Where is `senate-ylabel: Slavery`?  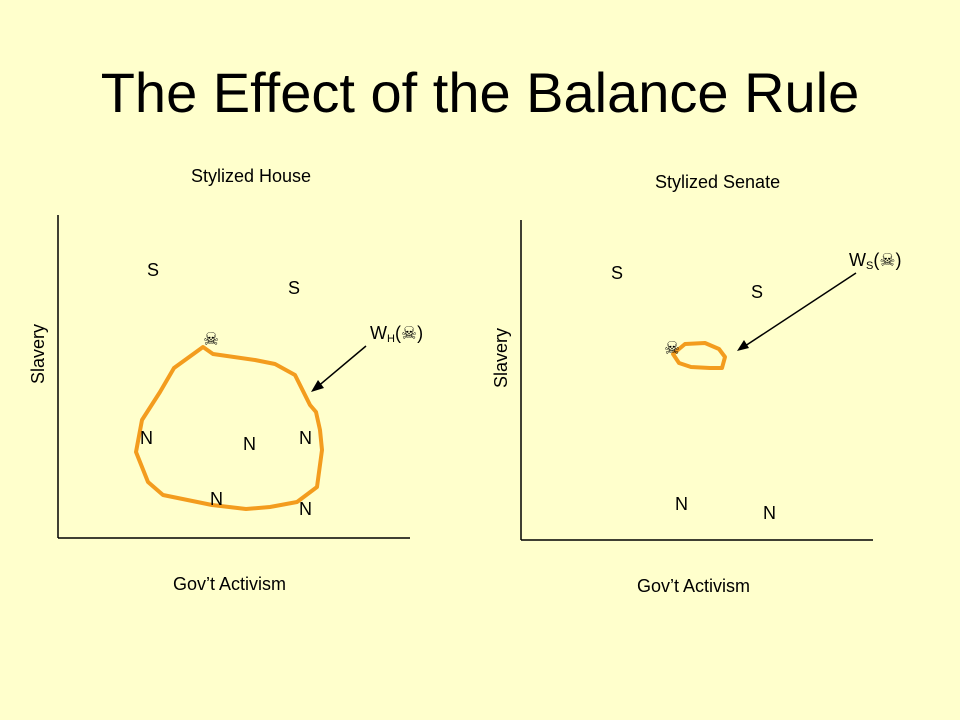
senate-ylabel: Slavery is located at coordinates (501, 357).